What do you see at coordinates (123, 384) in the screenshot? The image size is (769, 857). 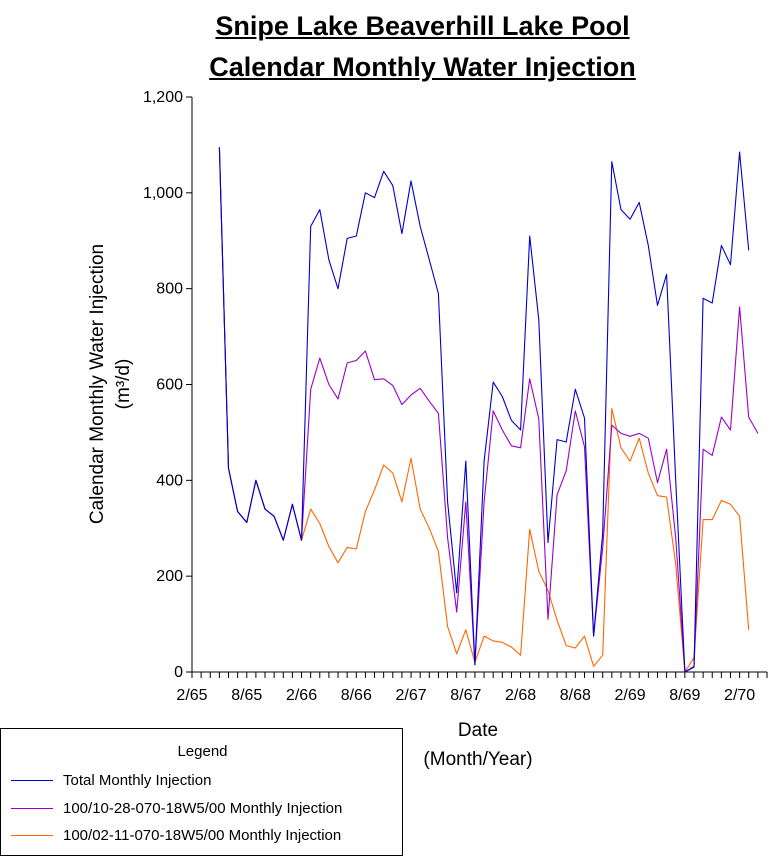 I see `y-axis-title-line-2: (m³/d)` at bounding box center [123, 384].